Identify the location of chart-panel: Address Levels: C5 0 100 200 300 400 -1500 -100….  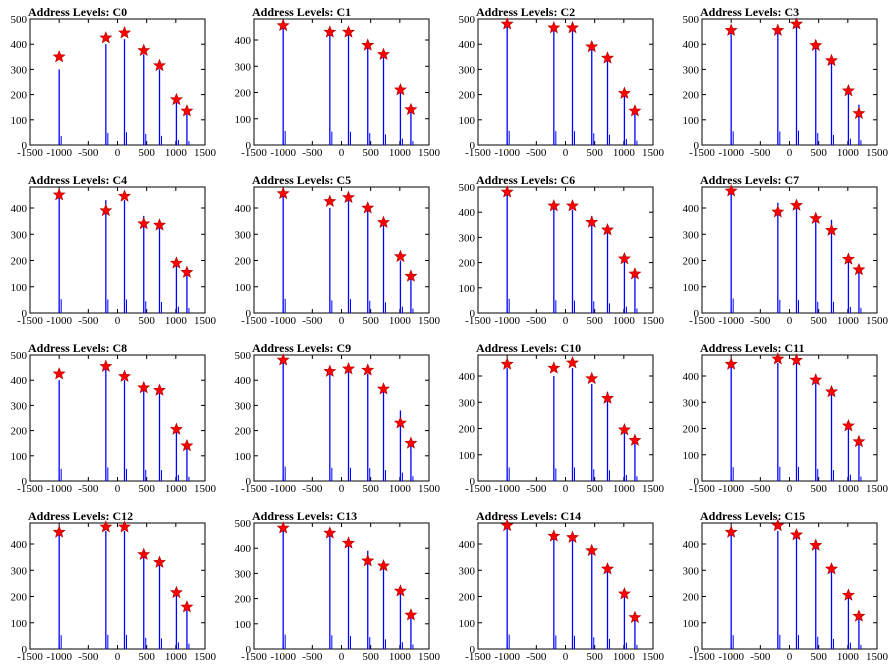
(338, 250).